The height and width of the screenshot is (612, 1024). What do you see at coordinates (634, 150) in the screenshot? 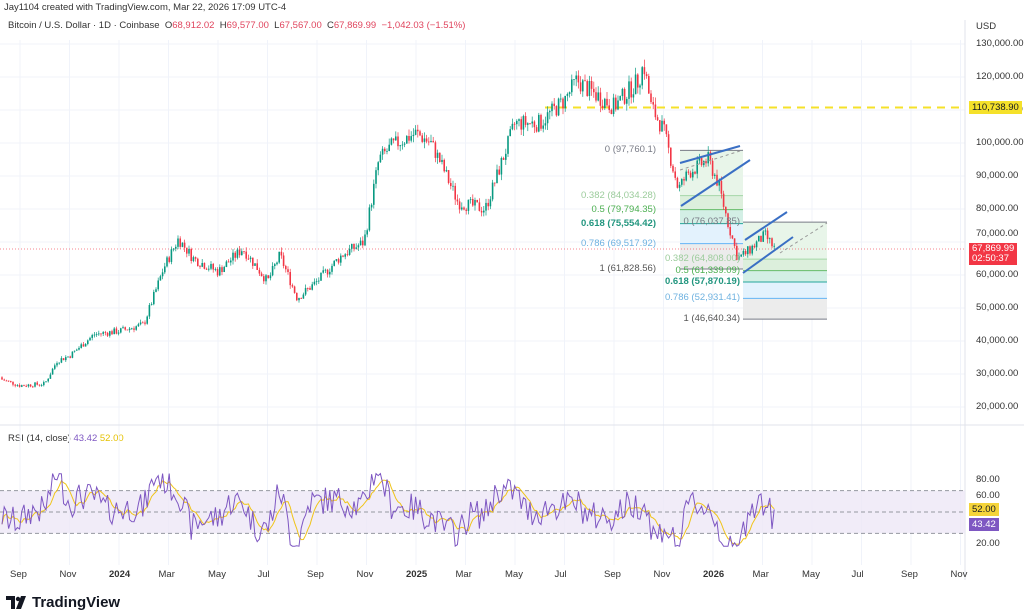
I see `fib-price: (97,760.1)` at bounding box center [634, 150].